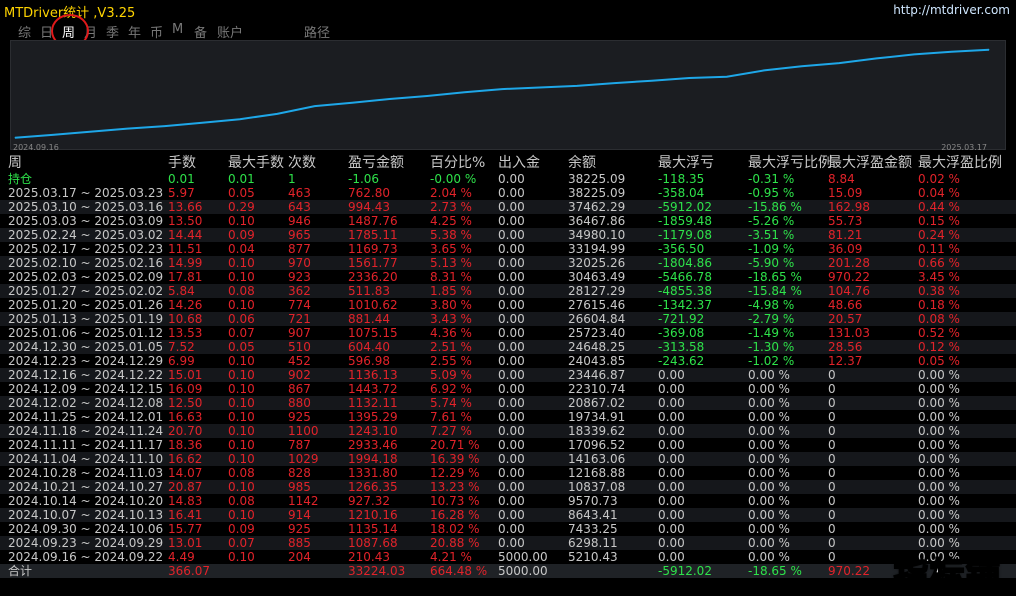 The width and height of the screenshot is (1016, 596). Describe the element at coordinates (508, 30) in the screenshot. I see `period-tabs: 综日周月季年币 M 备账户 路径` at that location.